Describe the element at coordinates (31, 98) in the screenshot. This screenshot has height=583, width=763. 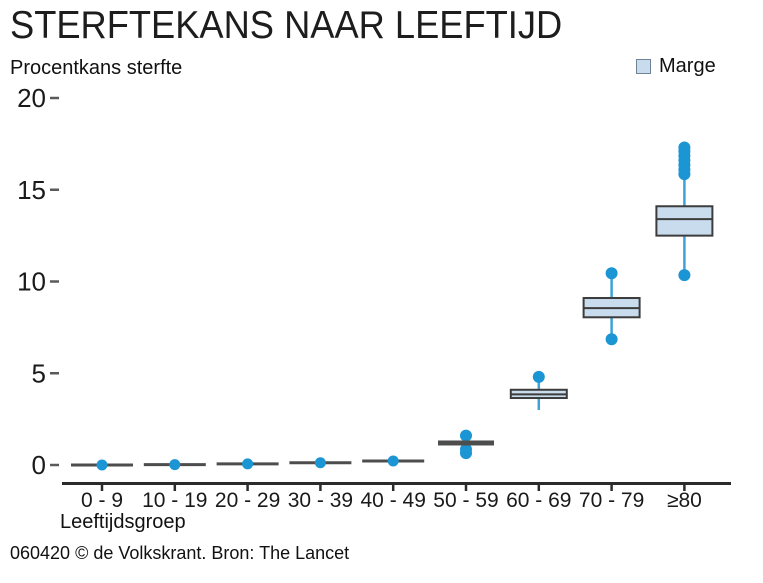
I see `y-tick-label: 20` at that location.